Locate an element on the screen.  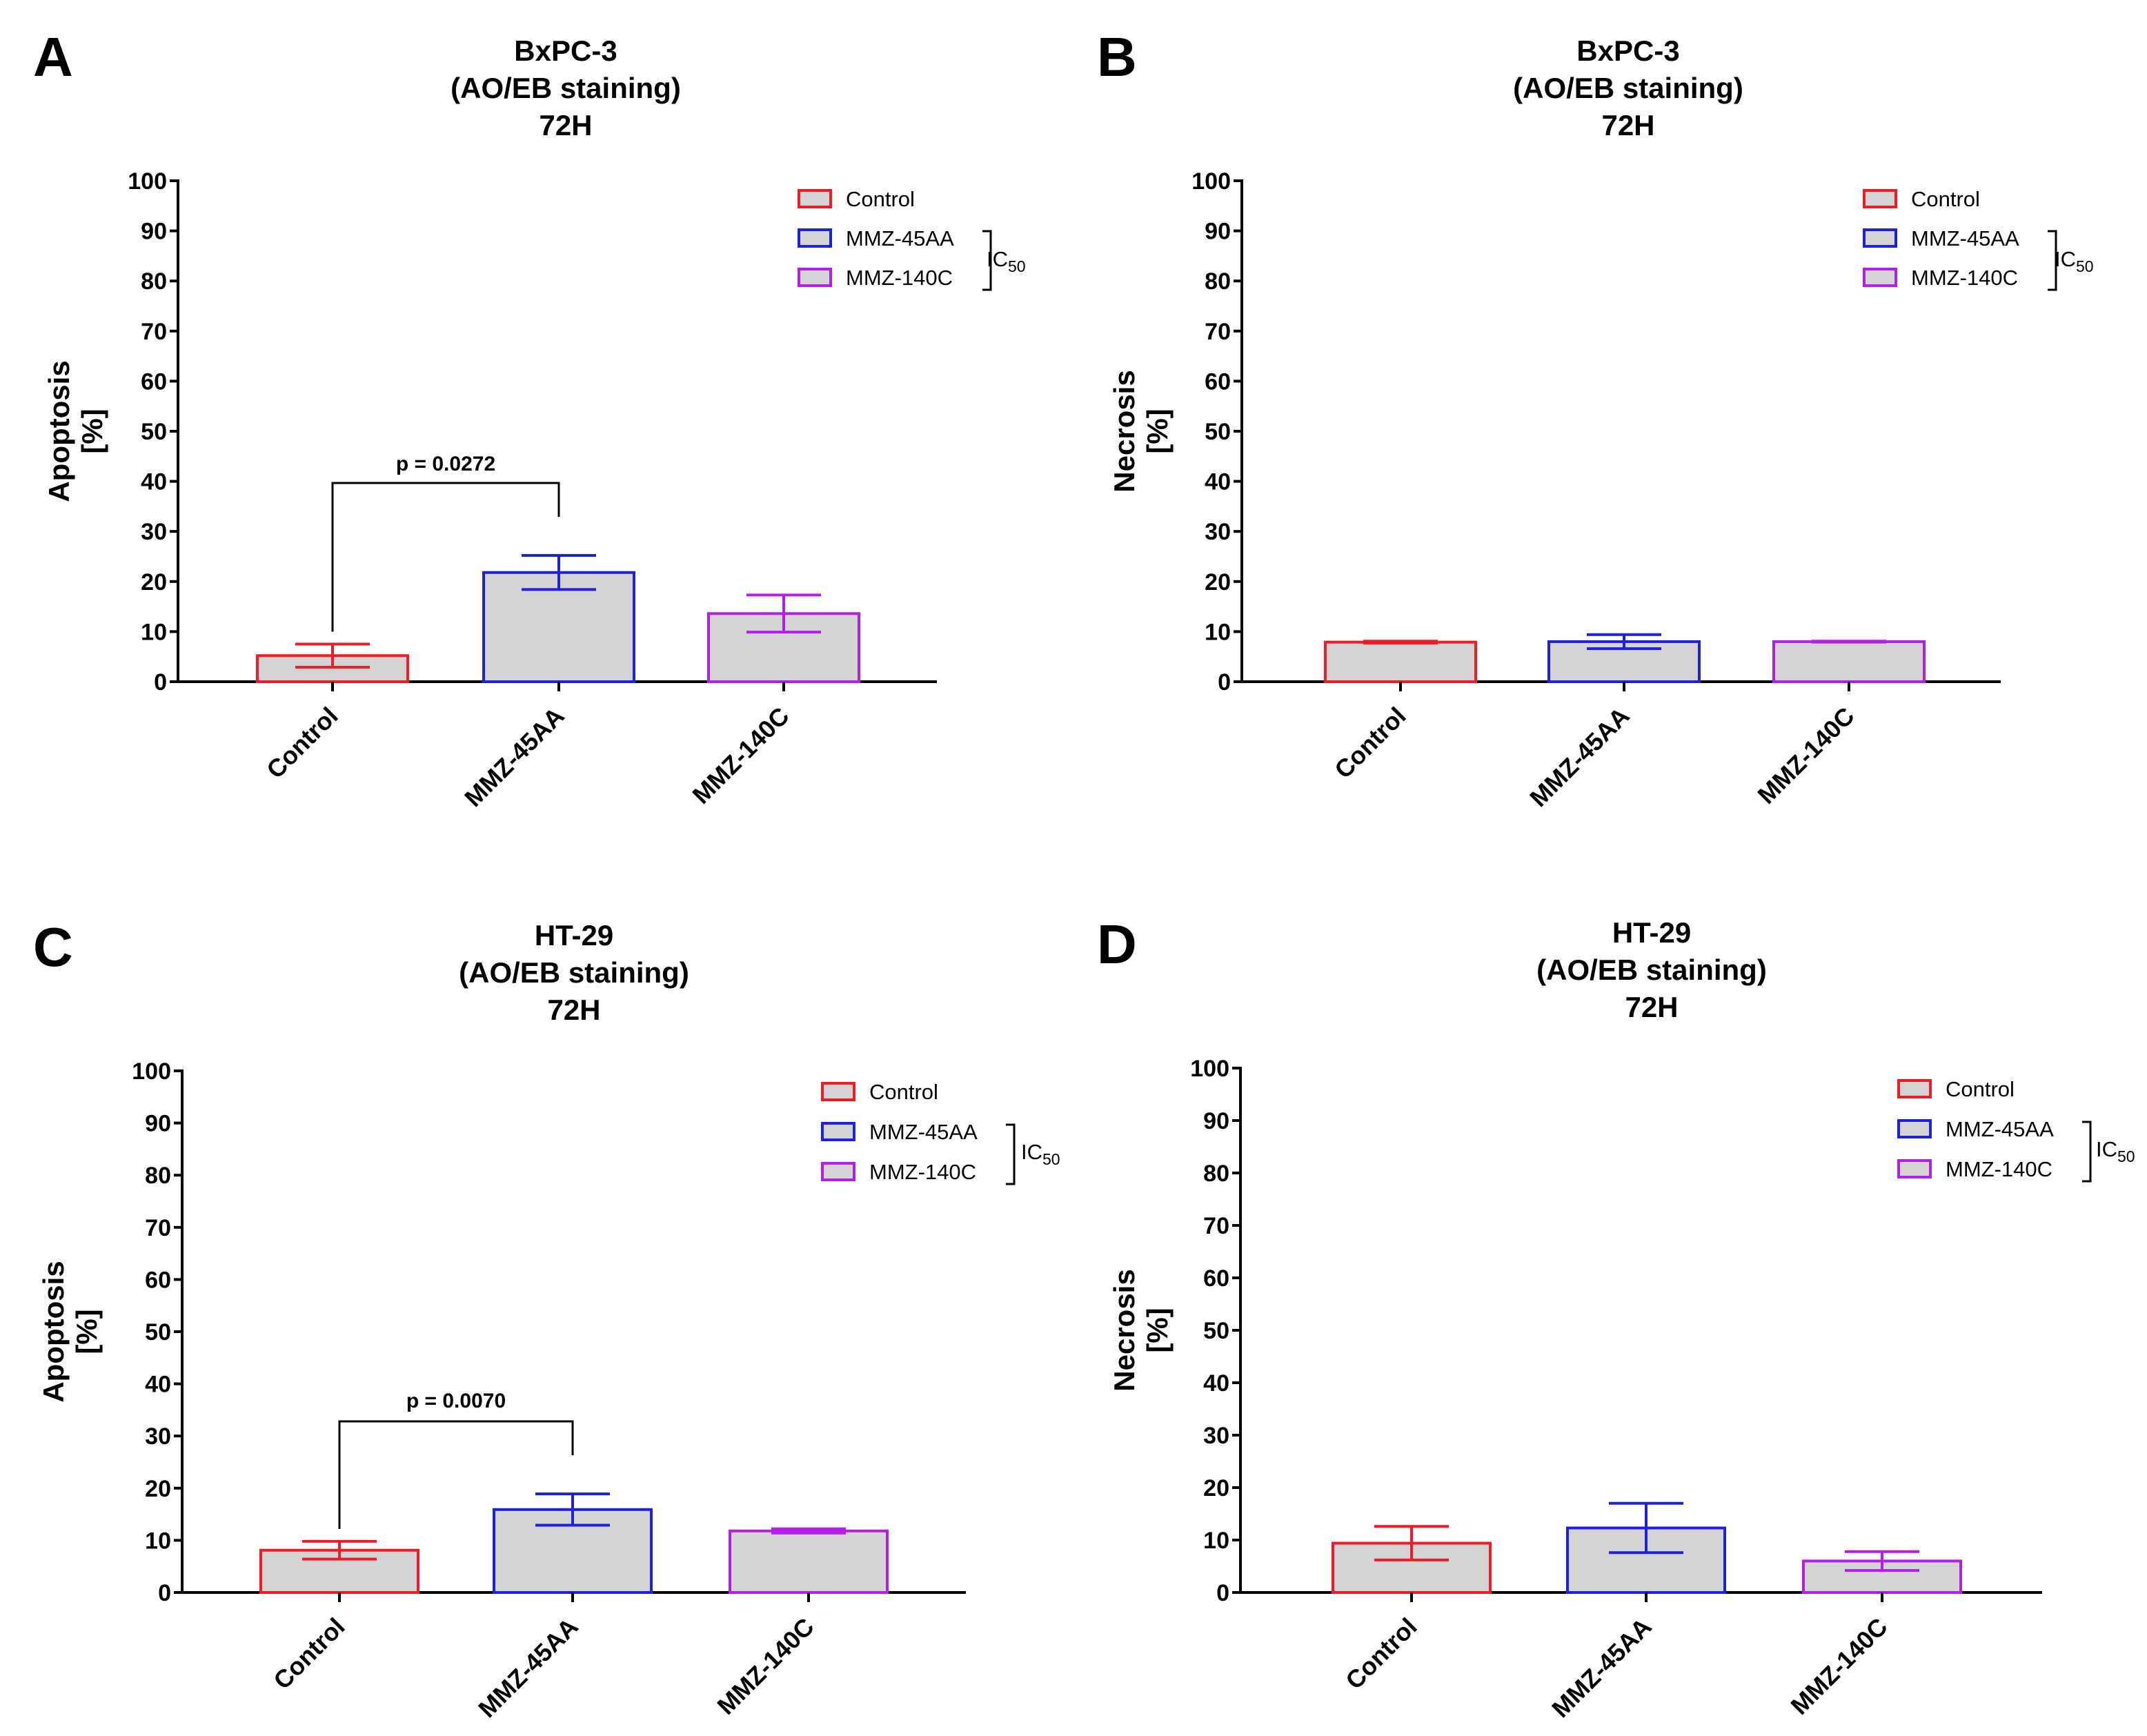
y-axis-label: Necrosis [%] is located at coordinates (1141, 1330).